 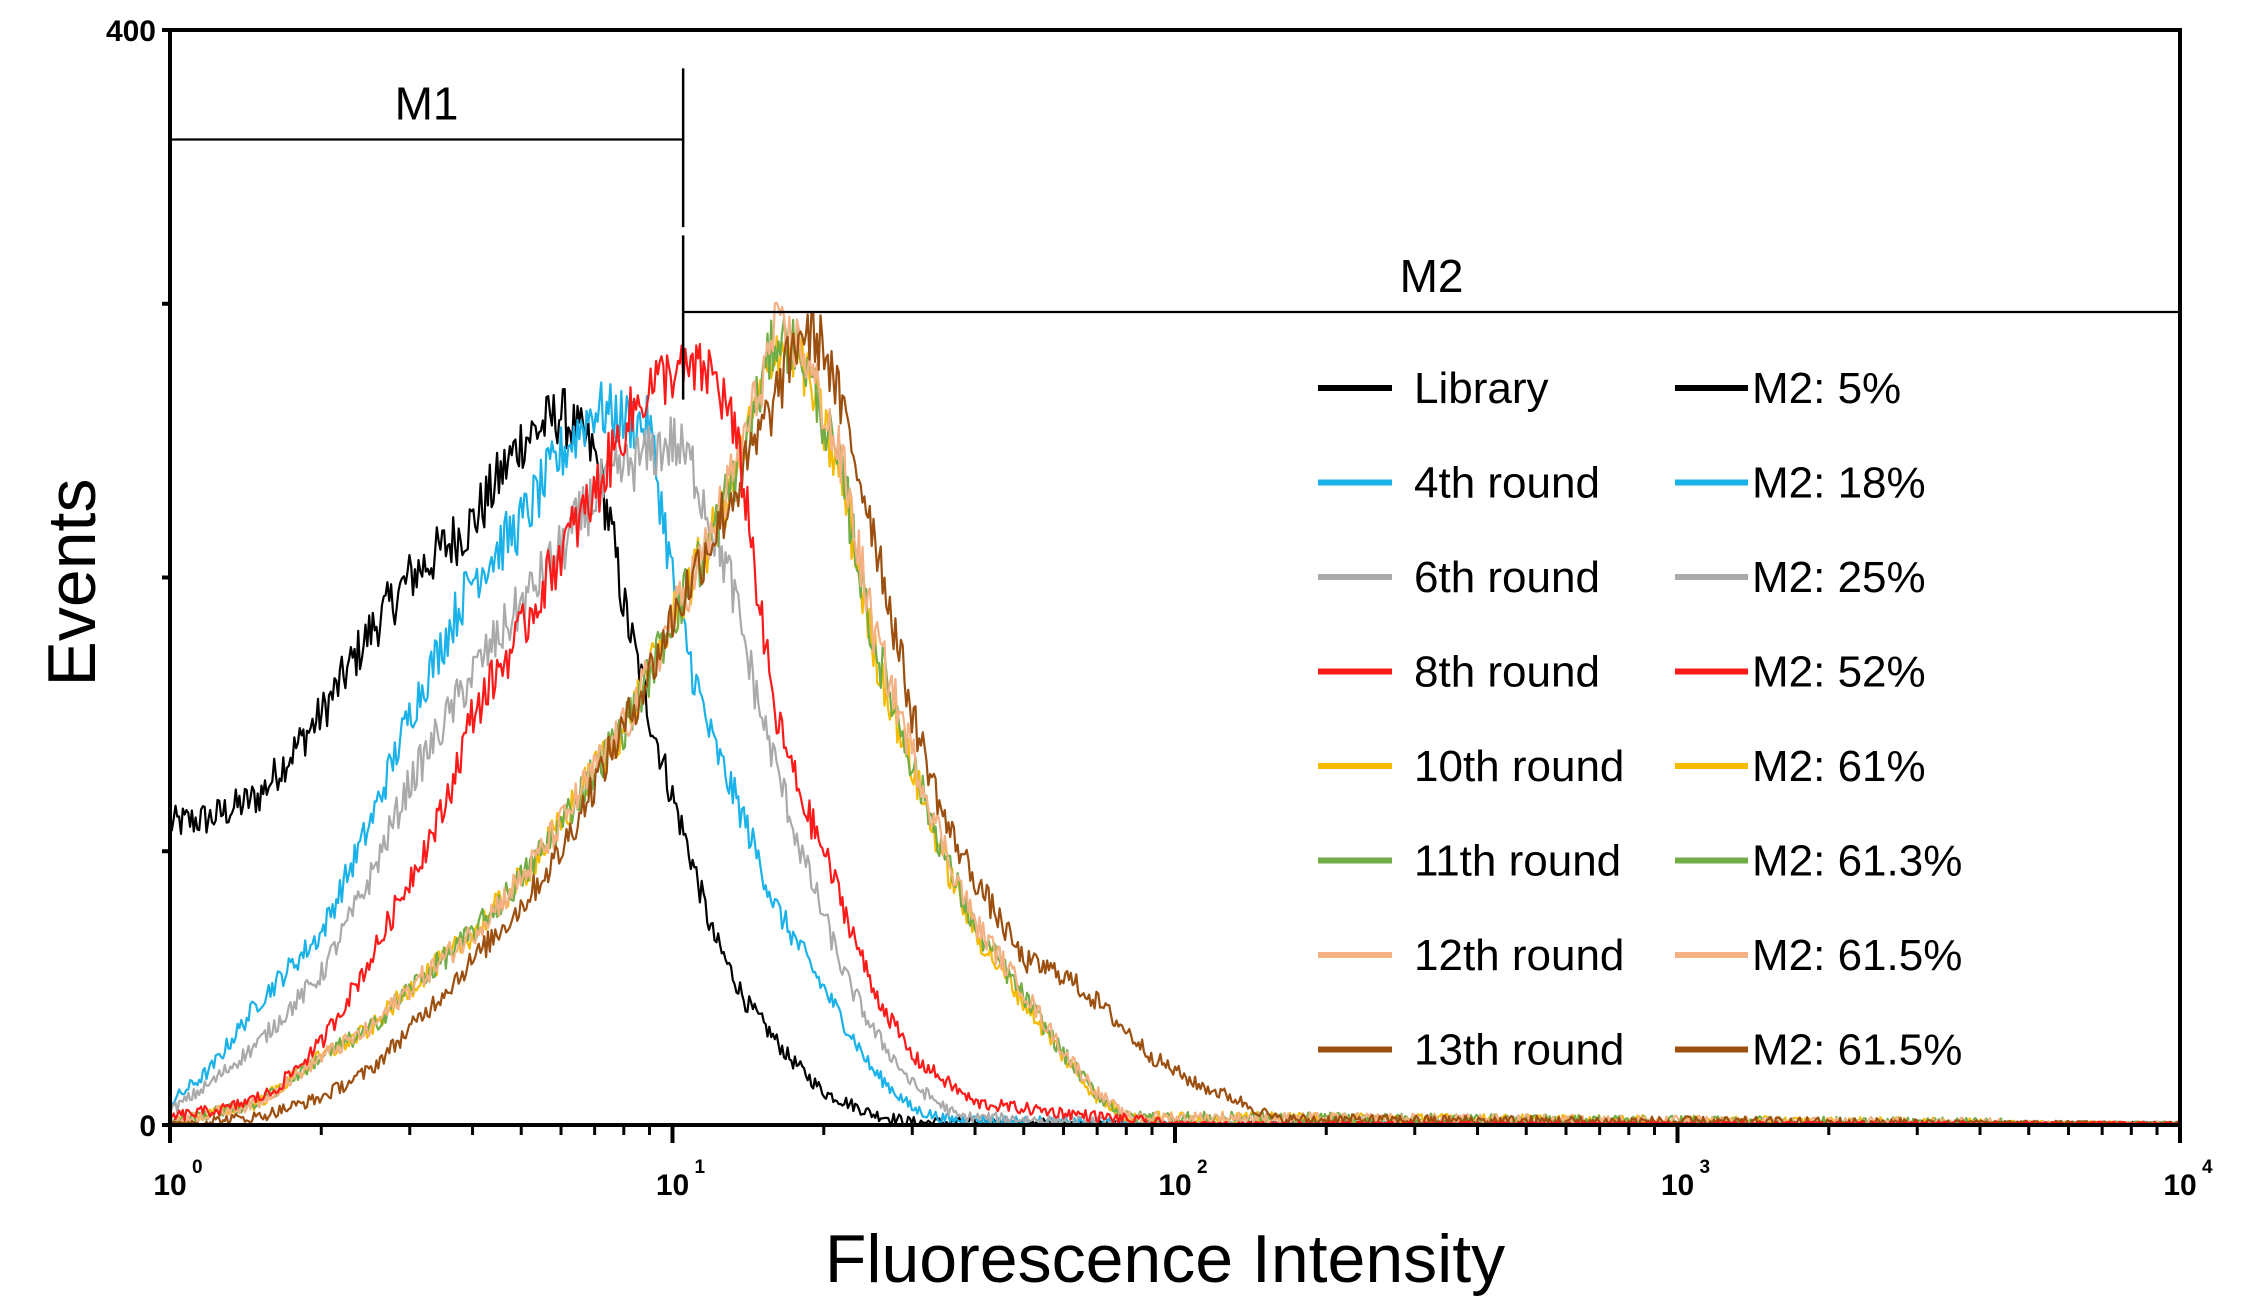 What do you see at coordinates (147, 1126) in the screenshot?
I see `y-tick-label-bottom: 0` at bounding box center [147, 1126].